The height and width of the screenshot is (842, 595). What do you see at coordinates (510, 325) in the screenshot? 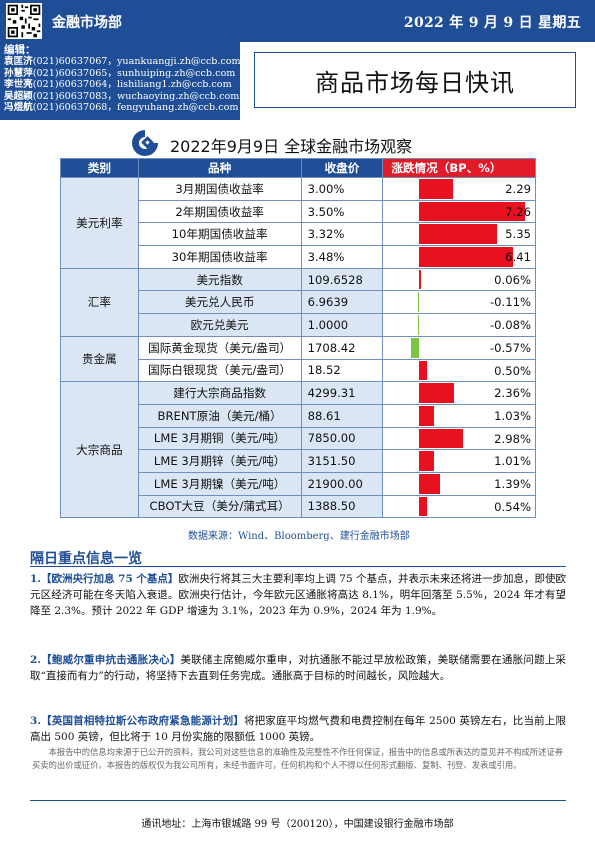
I see `change-value: -0.08%` at bounding box center [510, 325].